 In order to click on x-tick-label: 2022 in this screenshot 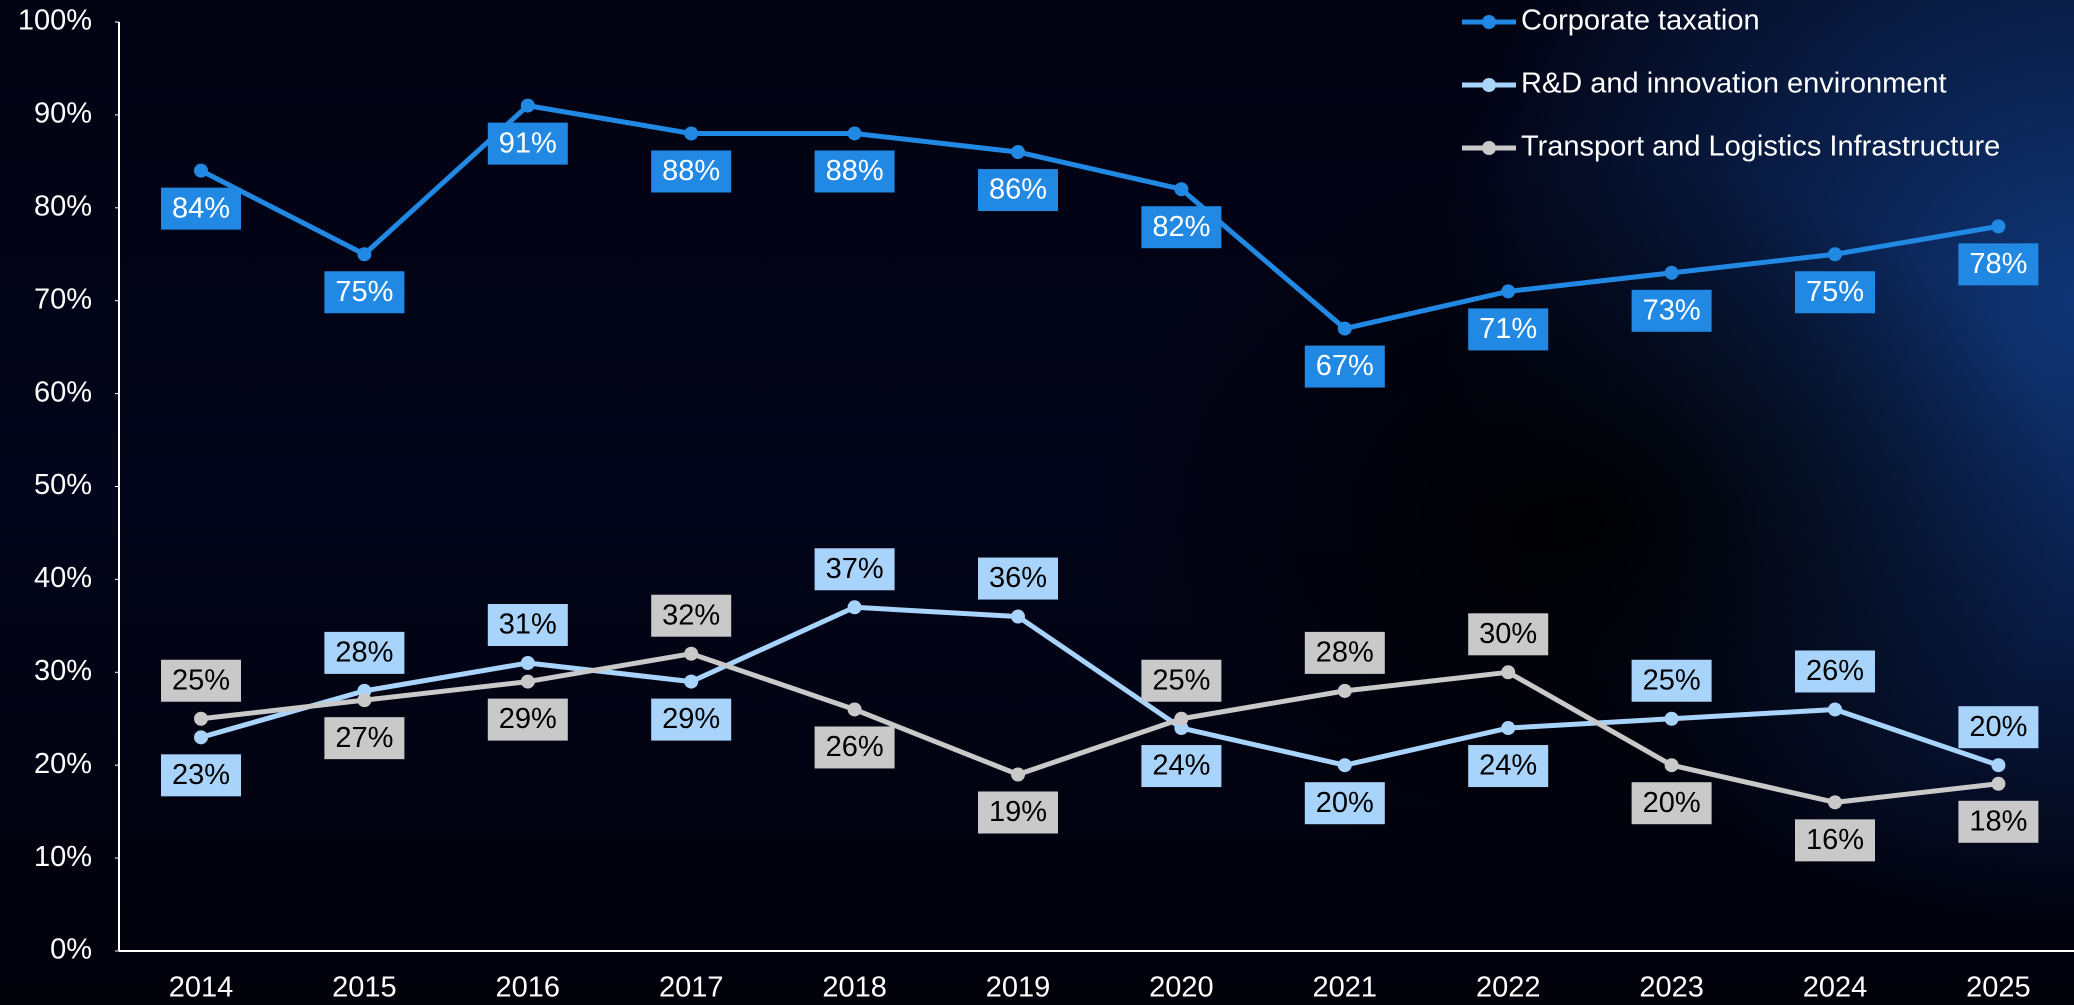, I will do `click(1508, 988)`.